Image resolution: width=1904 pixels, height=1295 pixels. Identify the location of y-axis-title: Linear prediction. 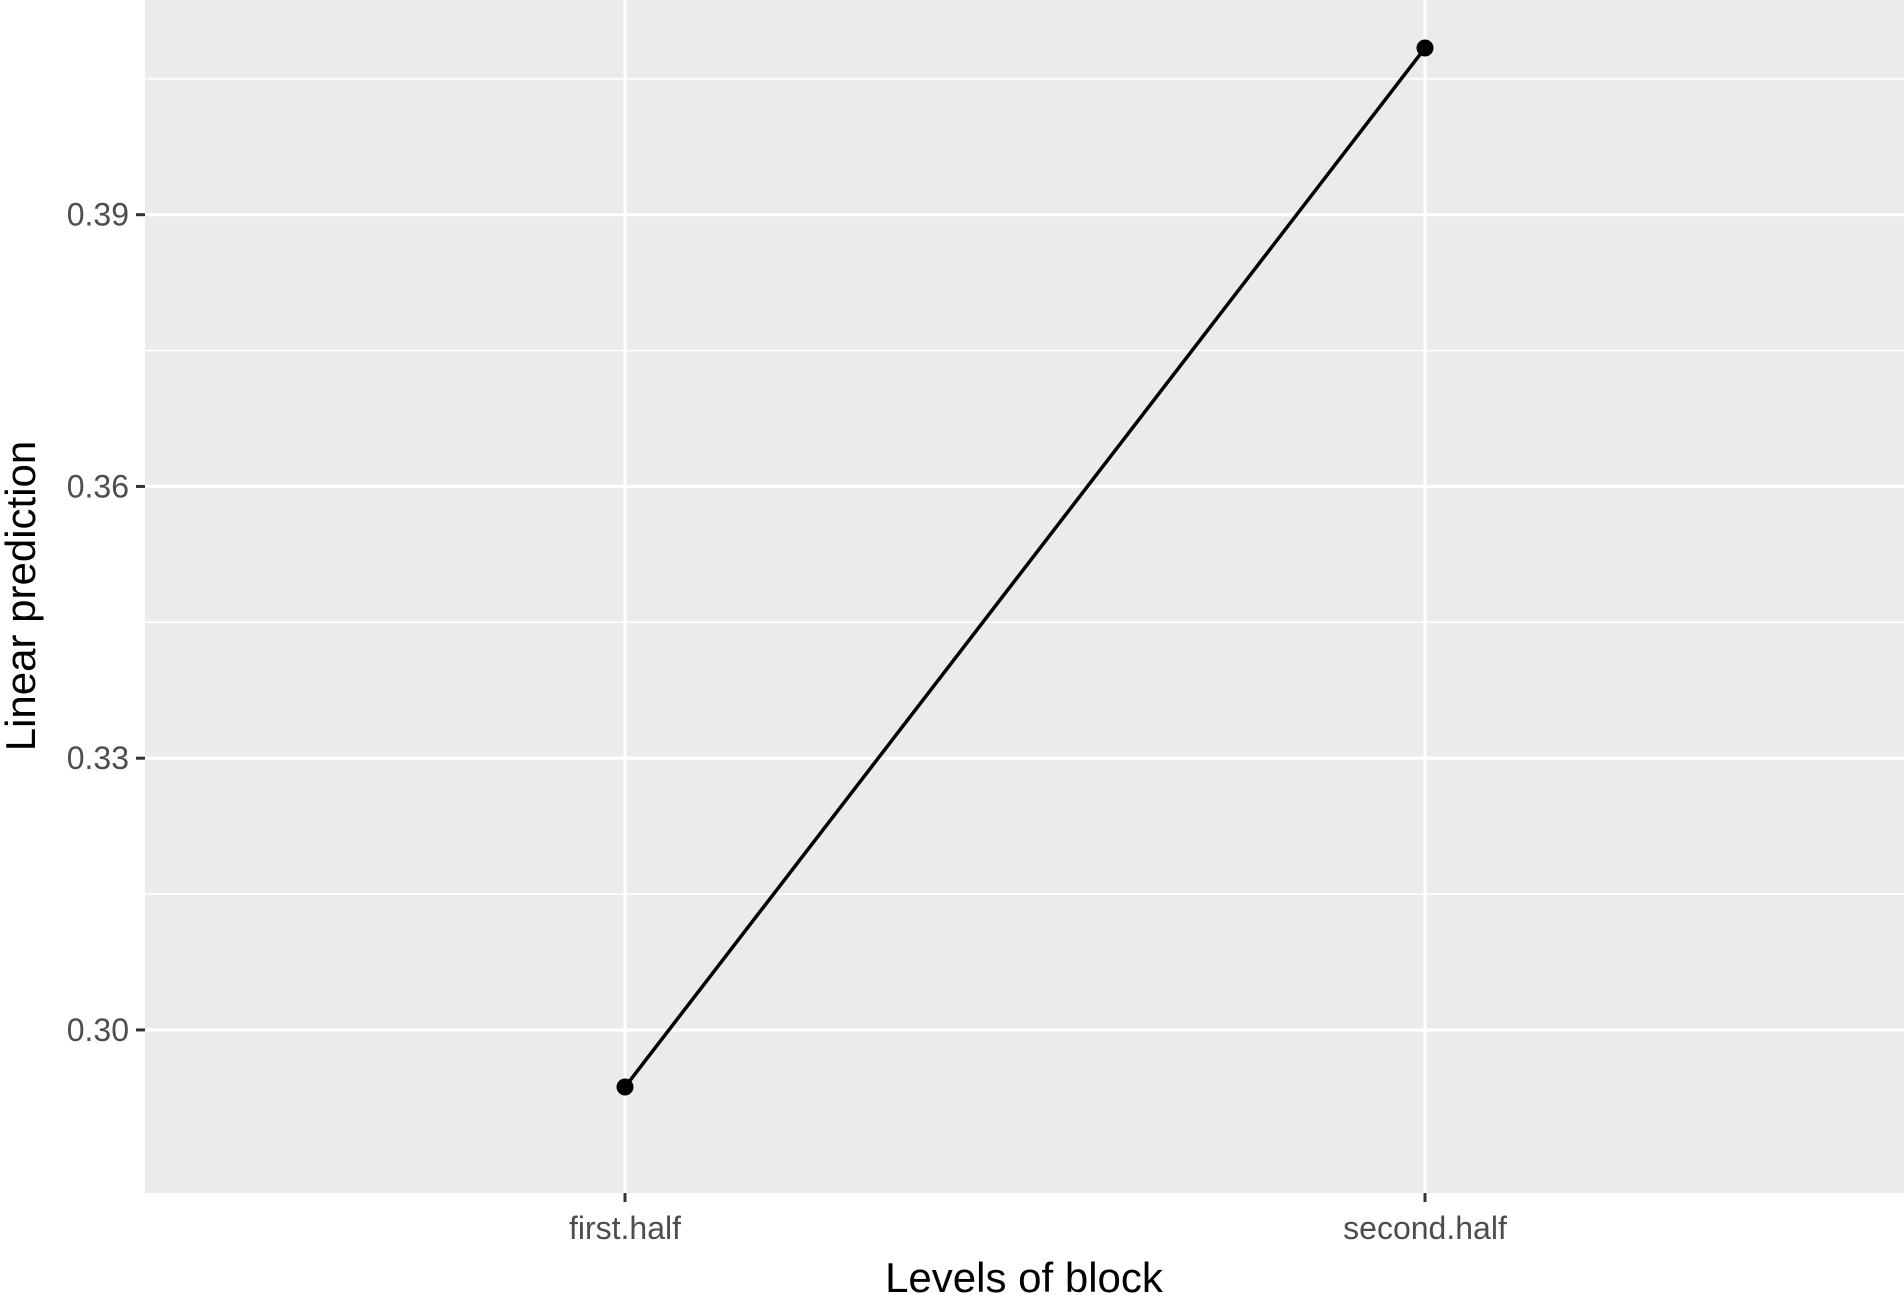
(22, 596).